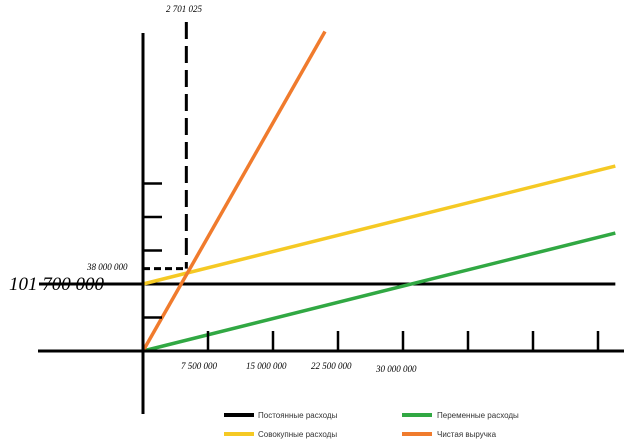 This screenshot has width=624, height=448. I want to click on legend-item-variable-costs: Переменные расходы, so click(460, 415).